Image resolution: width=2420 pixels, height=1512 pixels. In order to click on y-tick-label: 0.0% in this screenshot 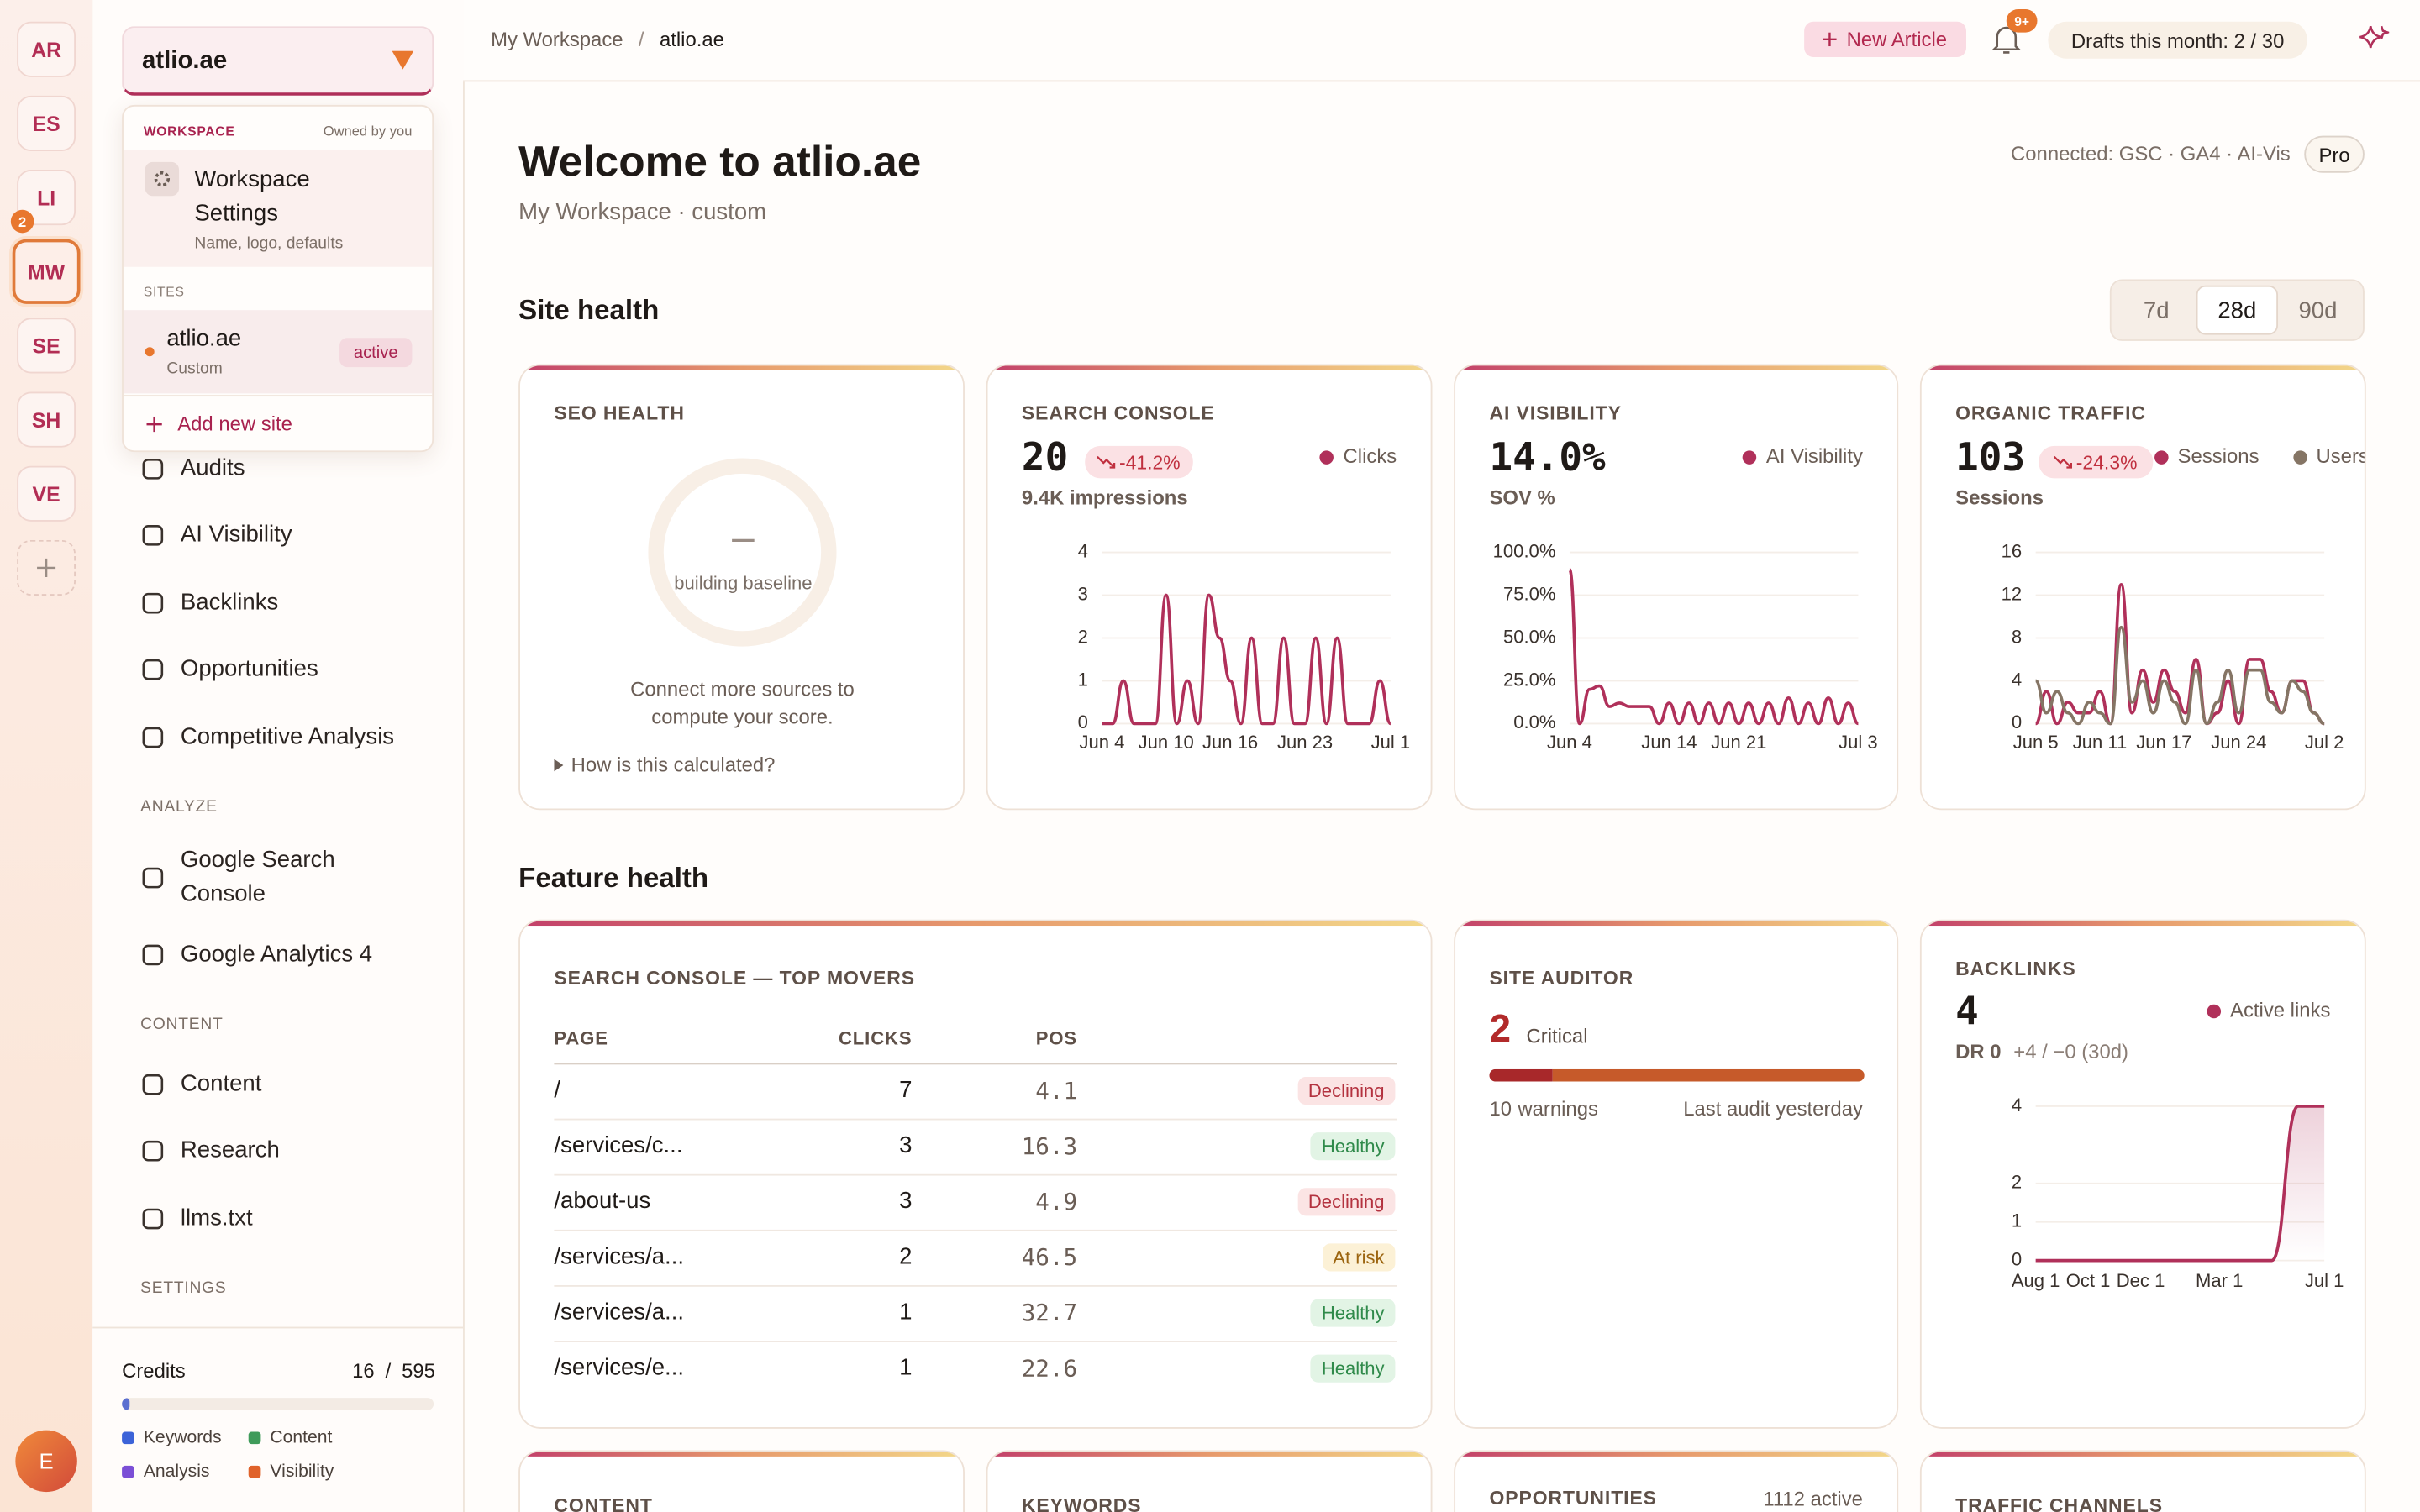, I will do `click(1534, 721)`.